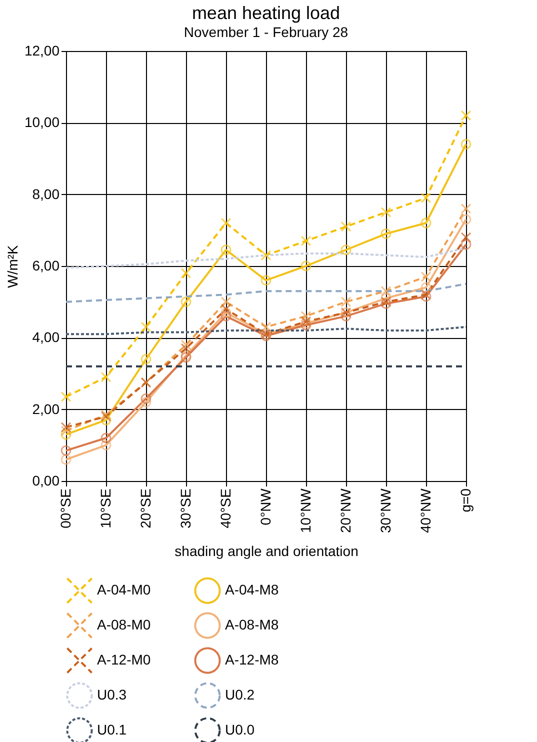  I want to click on x-tick-label: 0°NW, so click(266, 507).